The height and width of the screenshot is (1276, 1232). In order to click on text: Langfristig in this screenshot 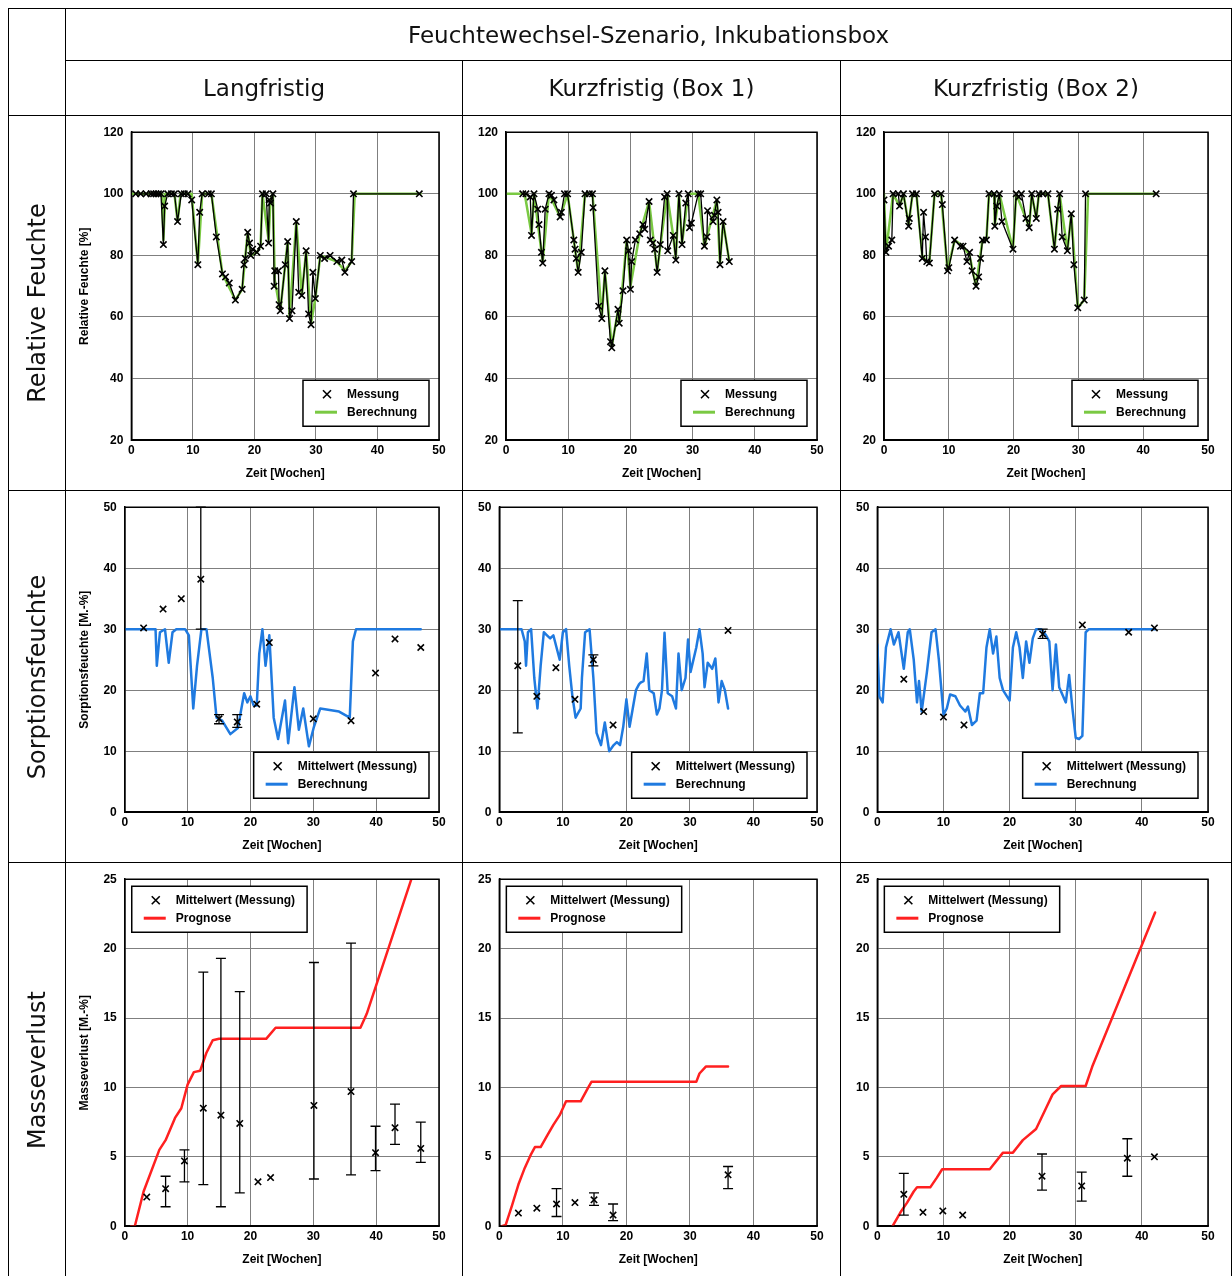, I will do `click(264, 88)`.